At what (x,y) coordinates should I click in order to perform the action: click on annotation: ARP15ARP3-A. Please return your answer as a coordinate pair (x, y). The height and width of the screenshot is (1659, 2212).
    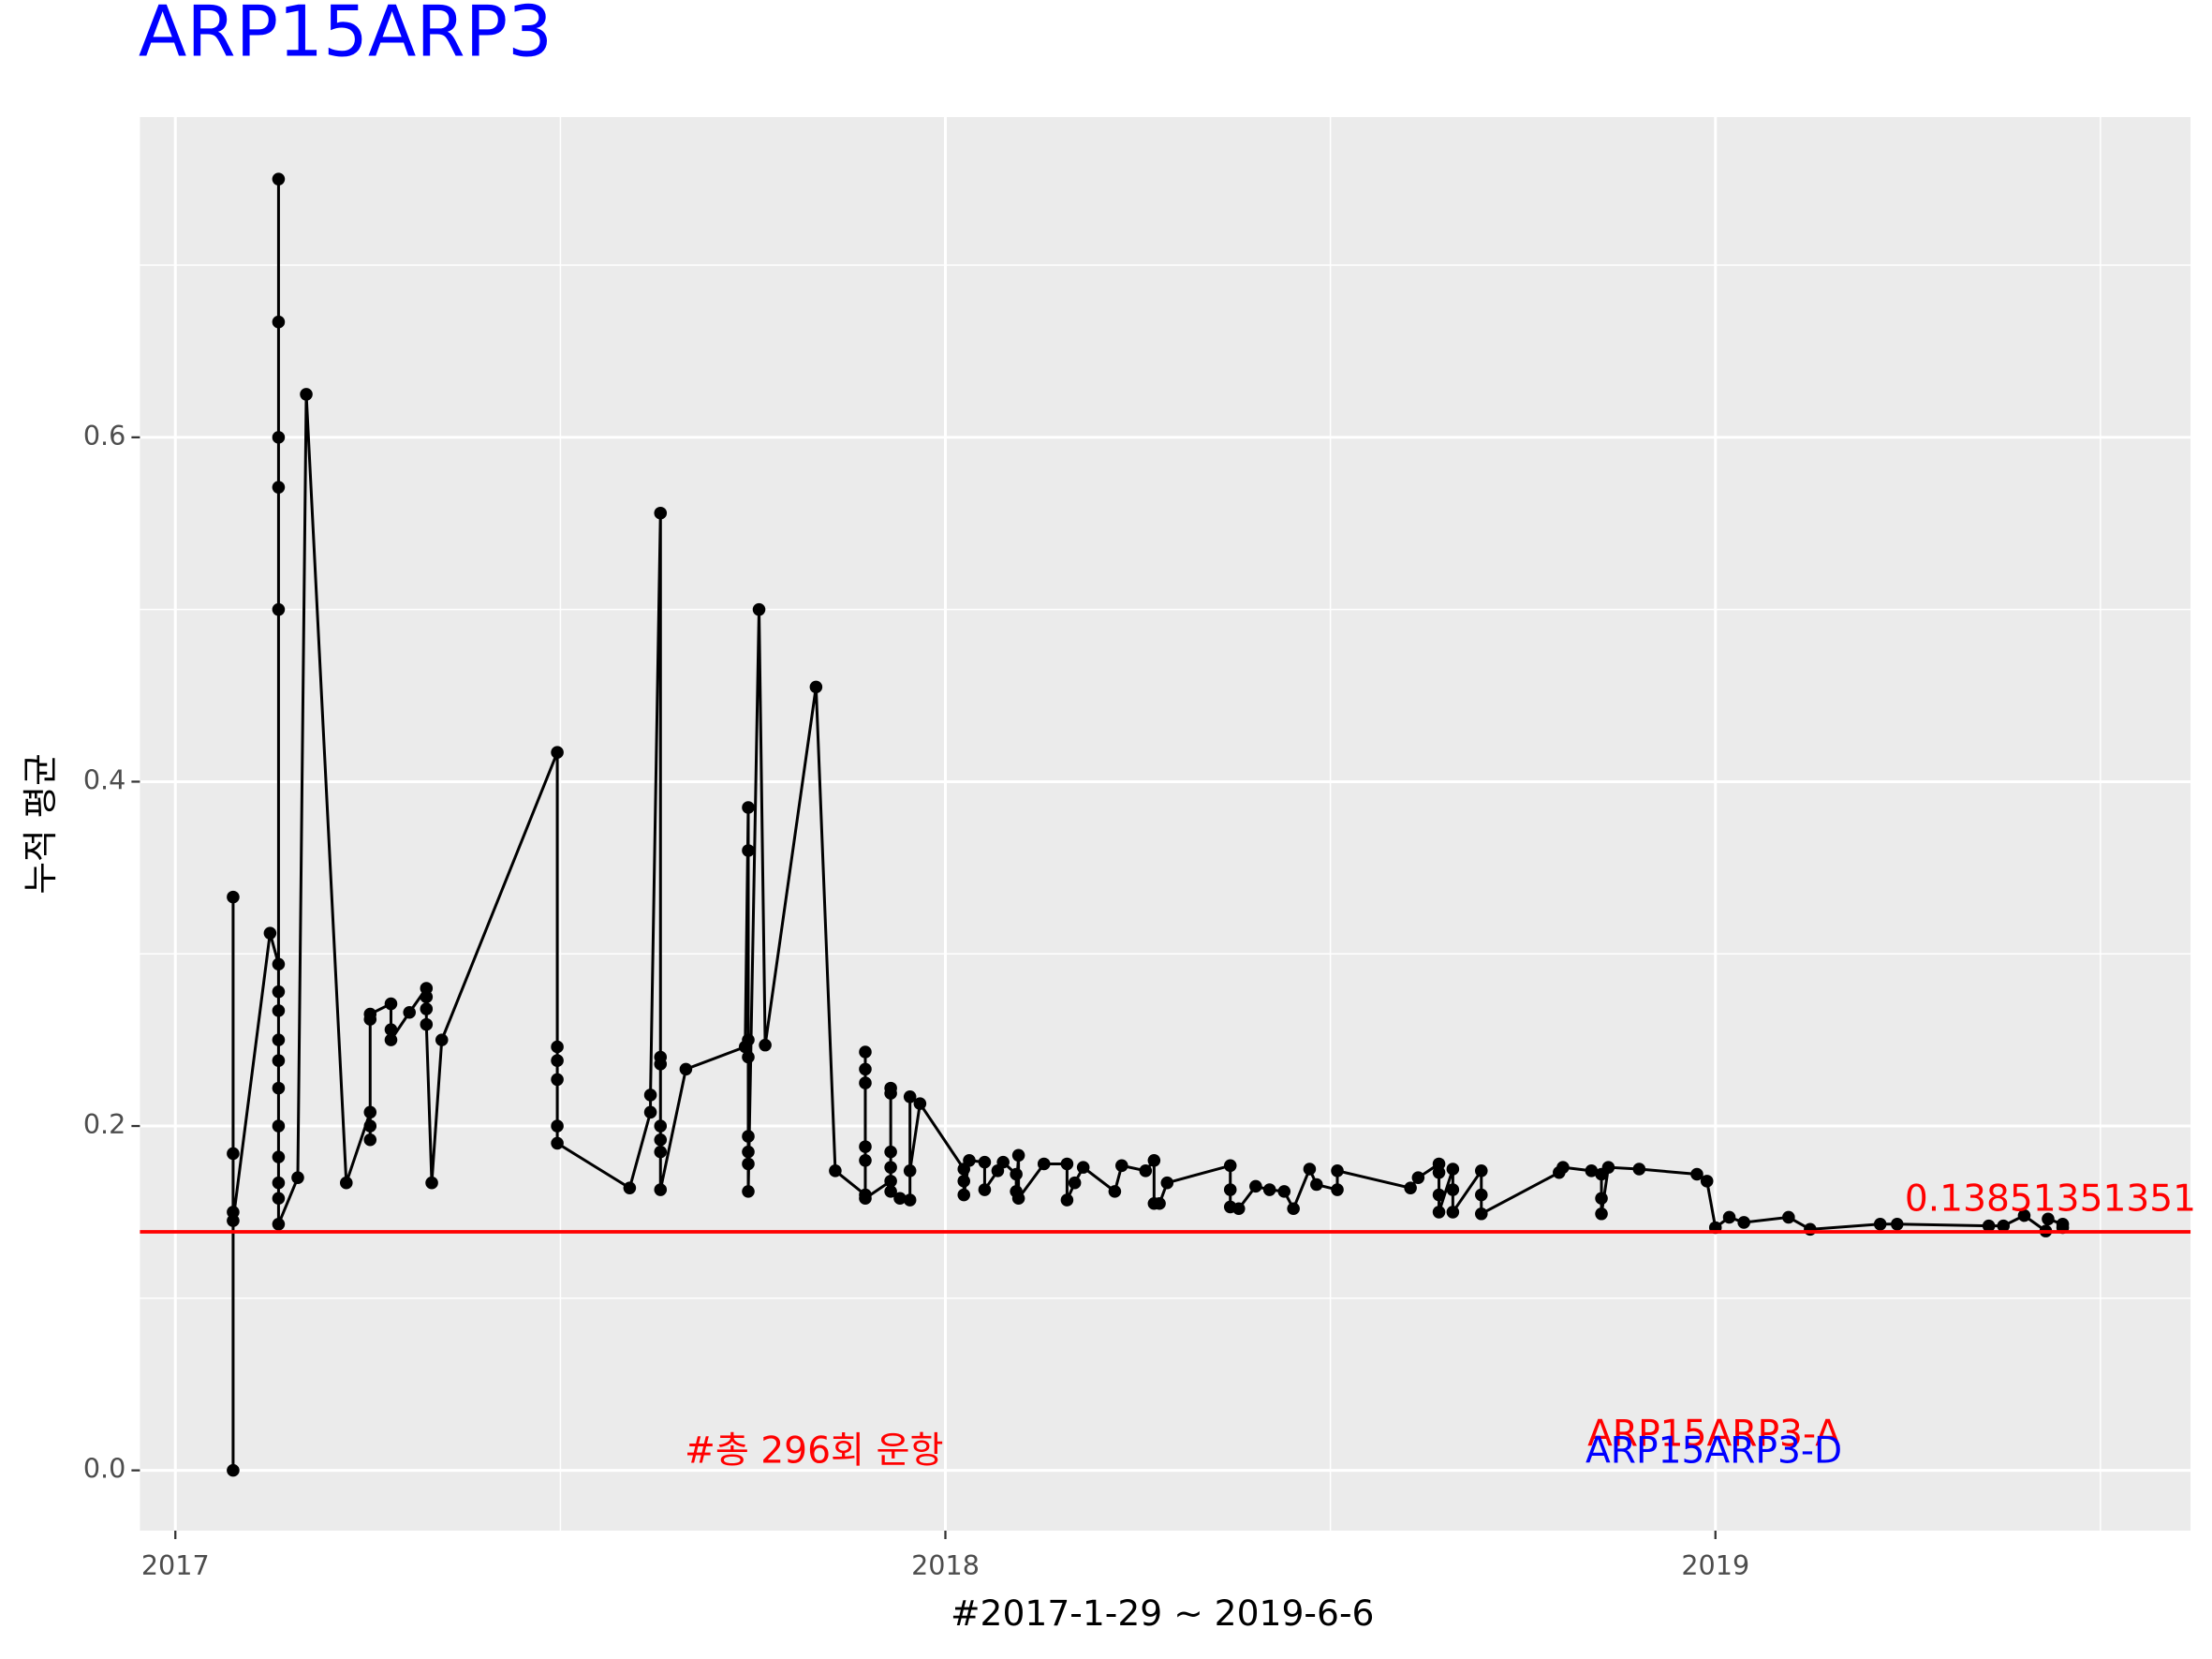
    Looking at the image, I should click on (1713, 1435).